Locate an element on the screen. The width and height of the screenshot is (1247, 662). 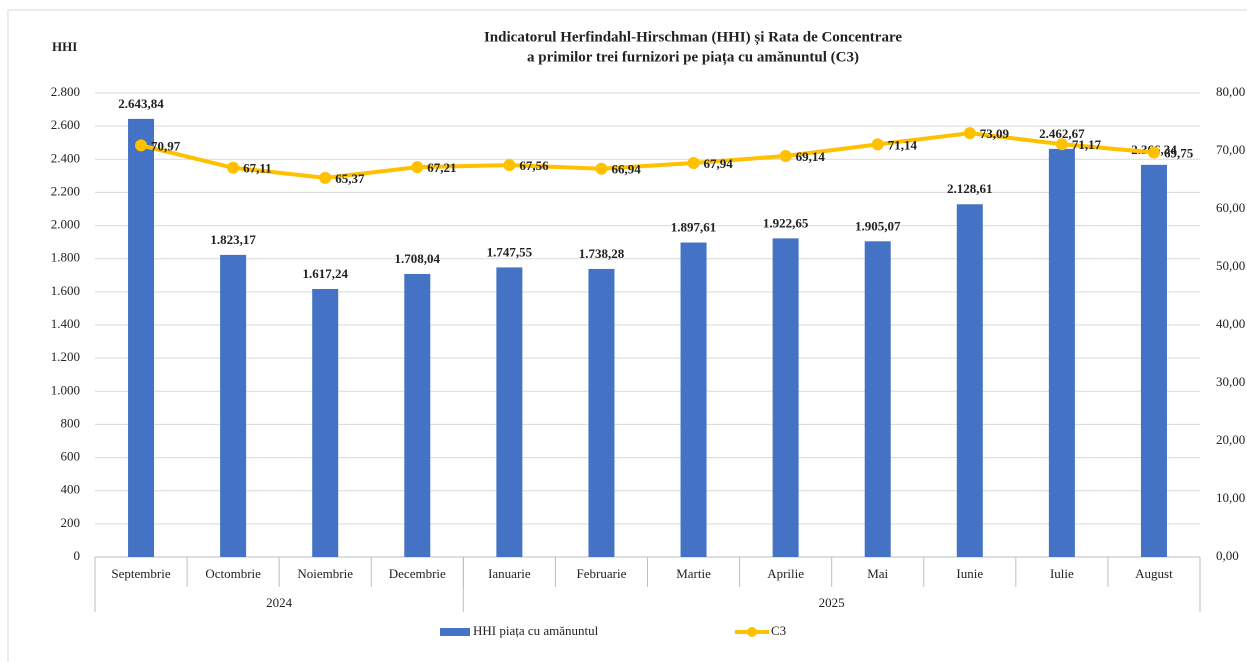
bar-value-label: 2.643,84 is located at coordinates (141, 103).